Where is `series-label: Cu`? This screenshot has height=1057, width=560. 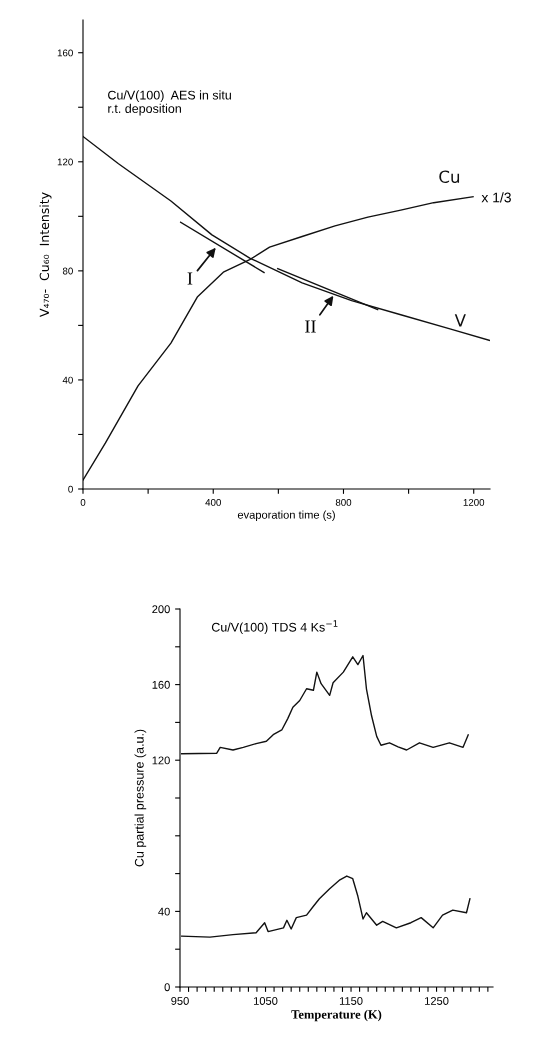 series-label: Cu is located at coordinates (449, 177).